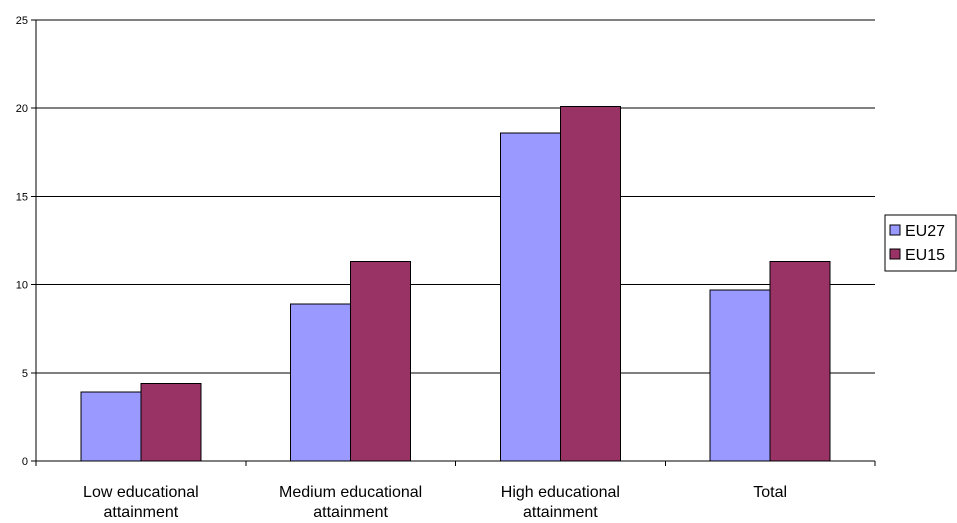 Image resolution: width=957 pixels, height=523 pixels. I want to click on y-tick-label: 5, so click(25, 374).